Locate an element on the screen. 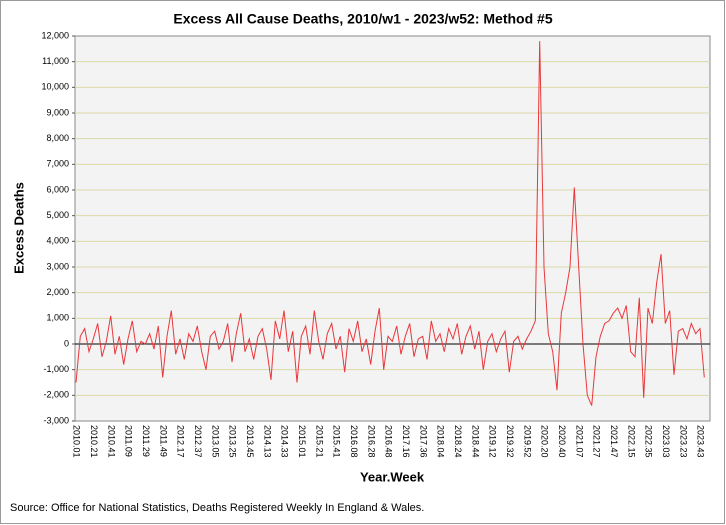 The image size is (726, 525). x-tick-label: 2014.33 is located at coordinates (285, 441).